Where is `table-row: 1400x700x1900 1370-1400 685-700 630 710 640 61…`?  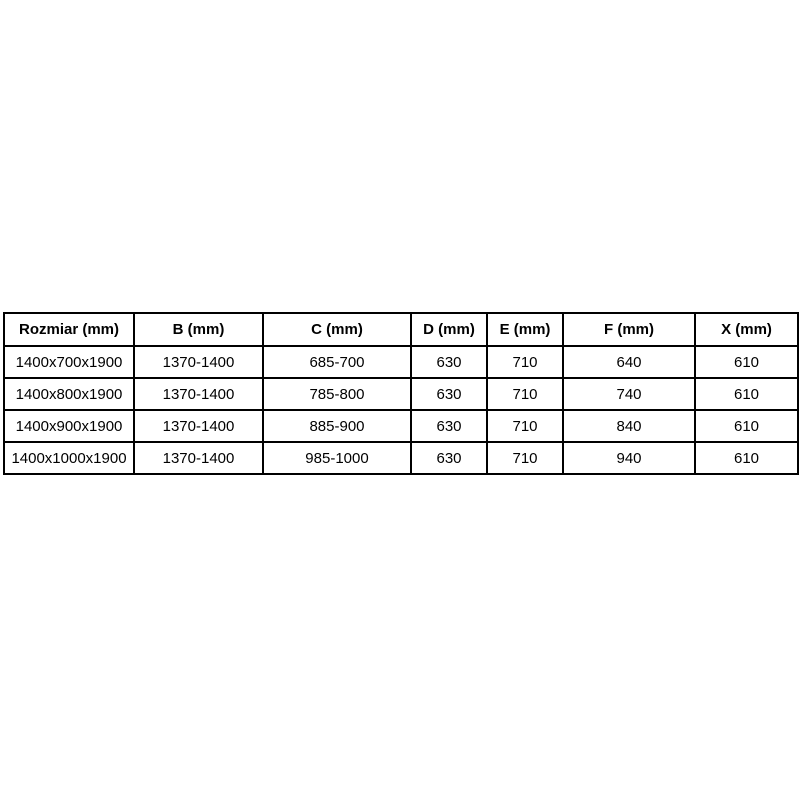 table-row: 1400x700x1900 1370-1400 685-700 630 710 640 61… is located at coordinates (401, 362).